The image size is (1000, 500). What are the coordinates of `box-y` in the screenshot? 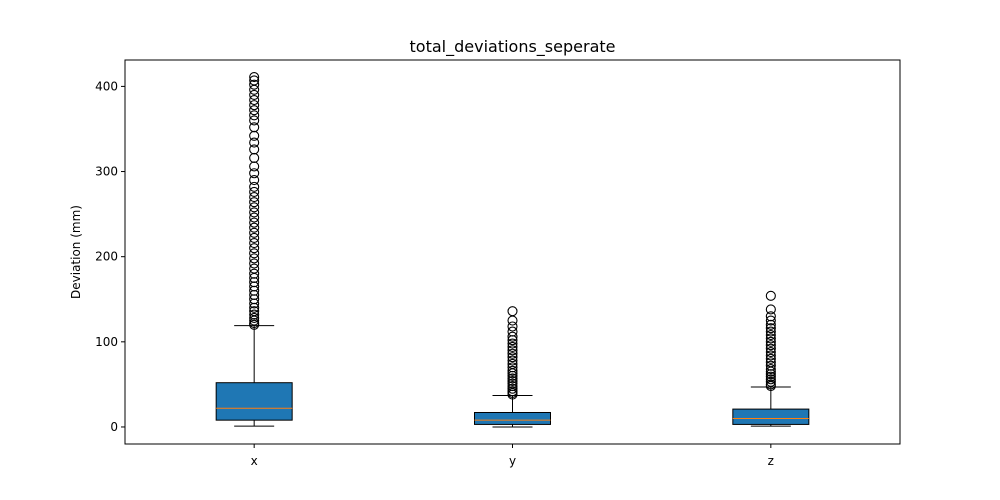 It's located at (512, 418).